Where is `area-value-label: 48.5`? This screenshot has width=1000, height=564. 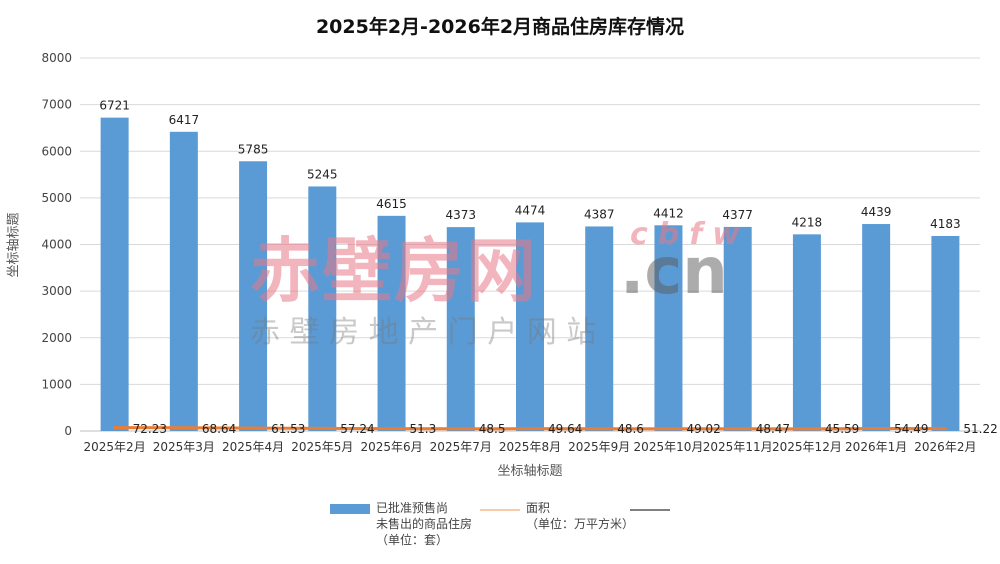 area-value-label: 48.5 is located at coordinates (492, 429).